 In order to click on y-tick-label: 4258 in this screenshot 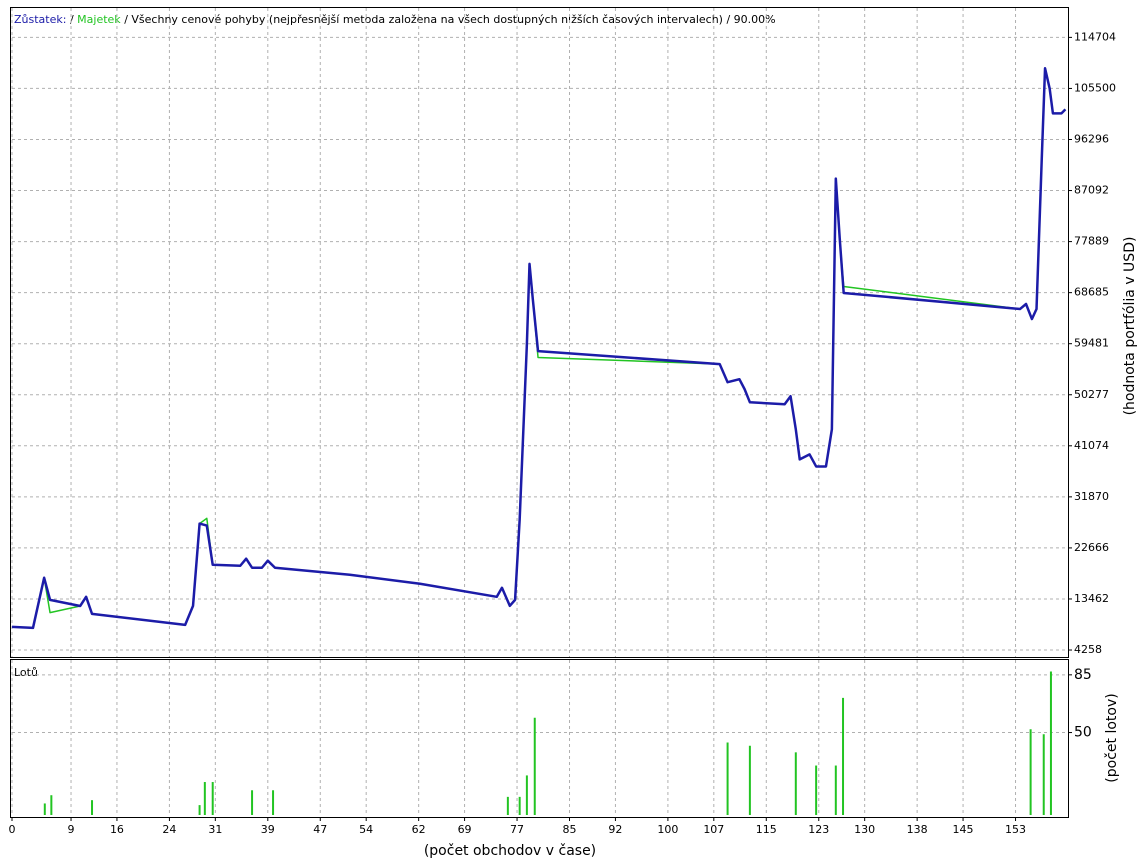, I will do `click(1088, 649)`.